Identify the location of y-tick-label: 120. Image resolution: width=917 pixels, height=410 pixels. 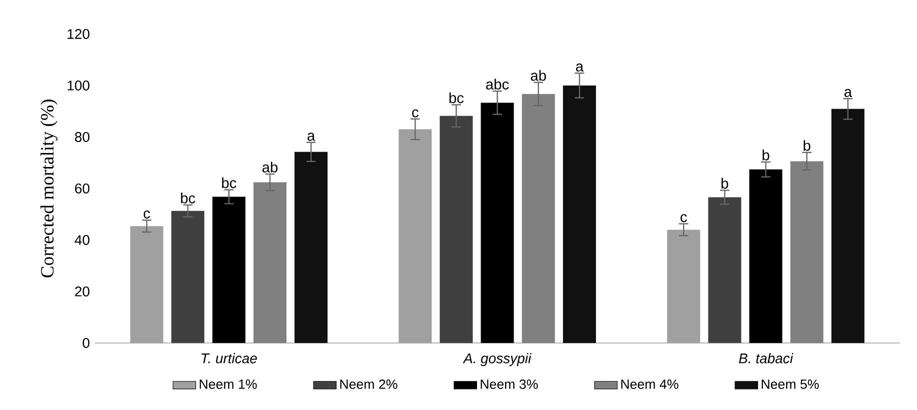
(79, 34).